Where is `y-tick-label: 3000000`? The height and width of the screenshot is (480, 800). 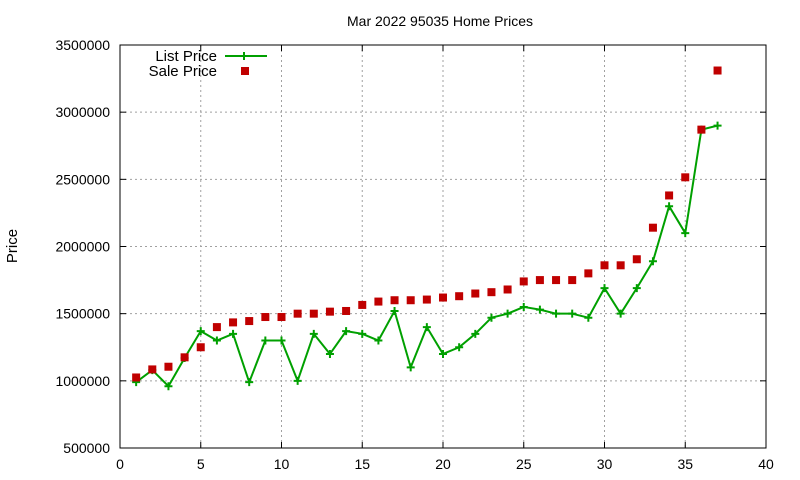 y-tick-label: 3000000 is located at coordinates (82, 112).